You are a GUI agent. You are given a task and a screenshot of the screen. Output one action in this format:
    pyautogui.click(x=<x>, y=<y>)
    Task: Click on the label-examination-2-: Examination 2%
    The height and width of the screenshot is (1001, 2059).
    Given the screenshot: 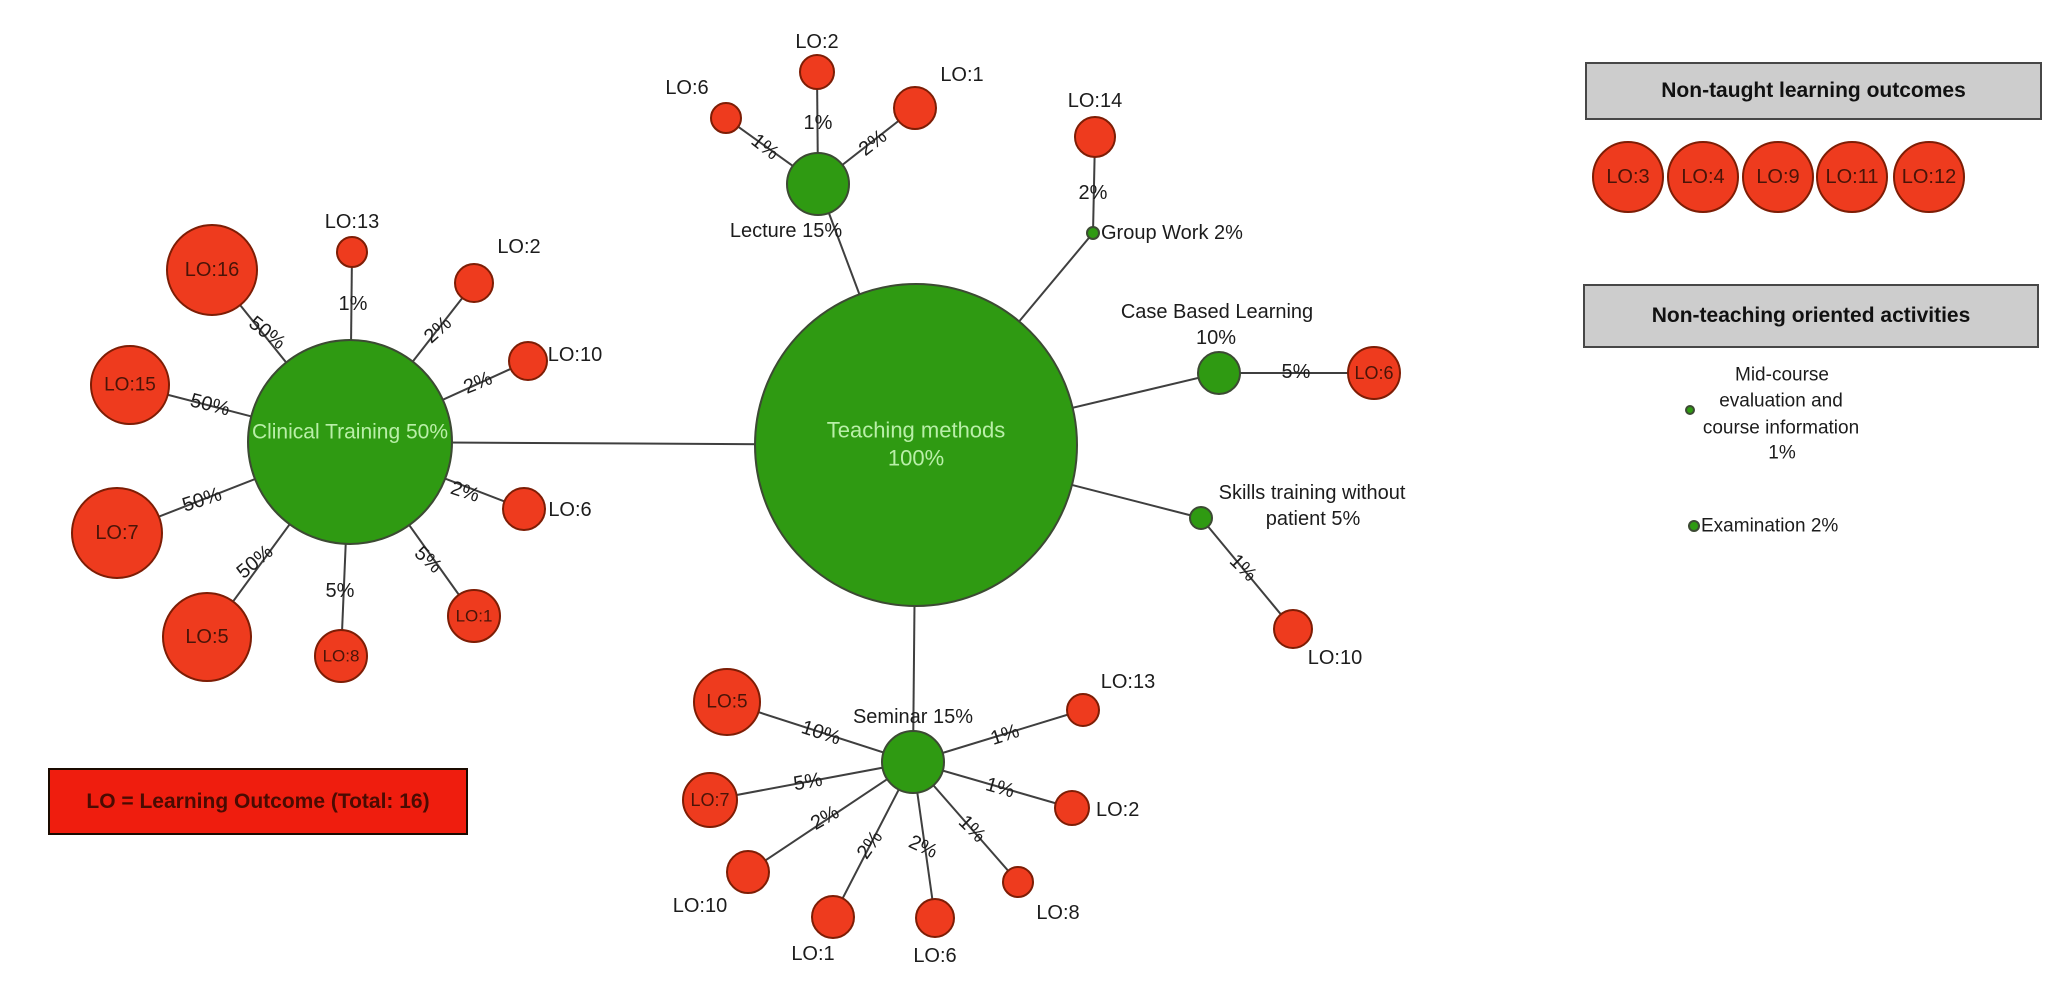 What is the action you would take?
    pyautogui.click(x=1769, y=526)
    